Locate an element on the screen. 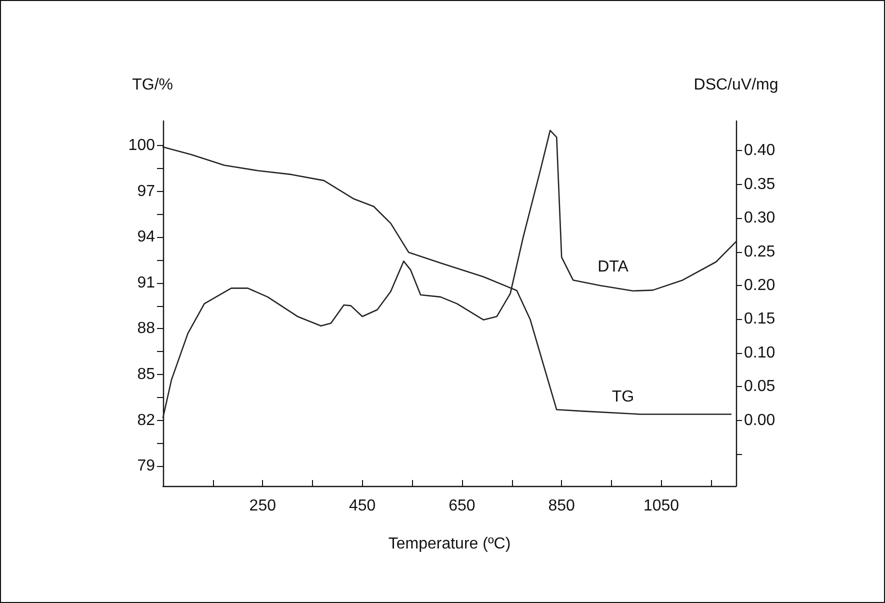  y2-tick-label: 0.15 is located at coordinates (760, 319).